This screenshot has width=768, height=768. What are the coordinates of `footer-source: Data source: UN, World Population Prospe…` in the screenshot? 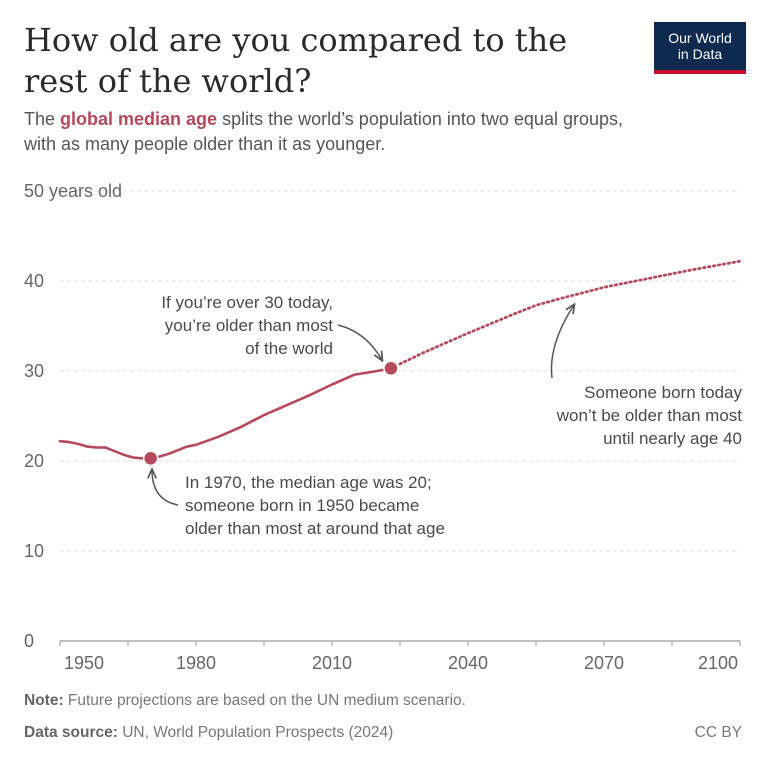 It's located at (208, 733).